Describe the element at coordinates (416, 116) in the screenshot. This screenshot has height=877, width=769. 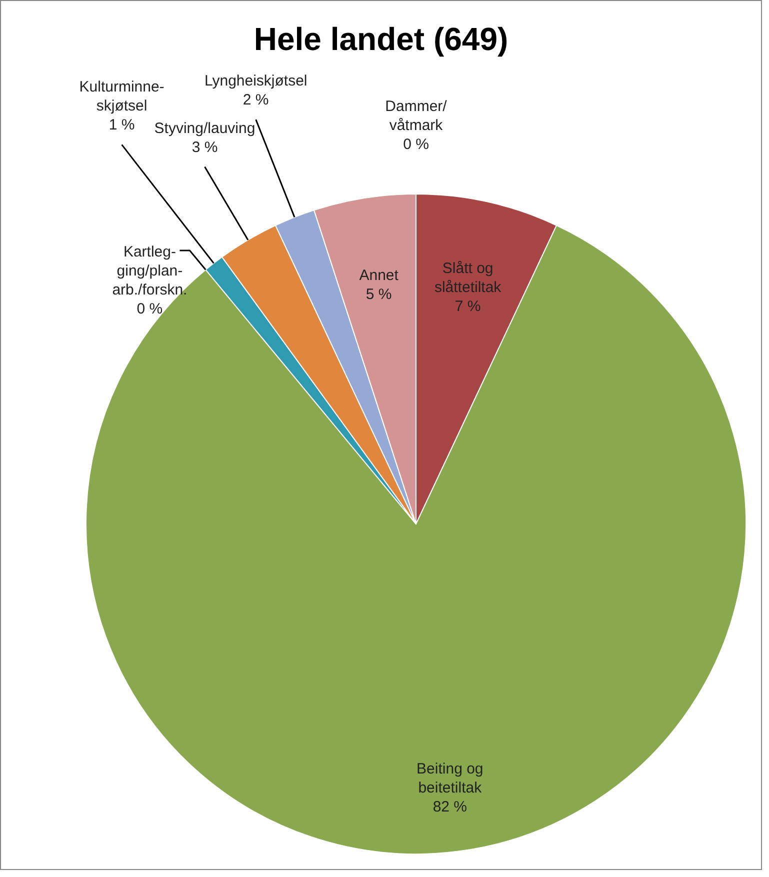
I see `category-label: Dammer/ våtmark` at that location.